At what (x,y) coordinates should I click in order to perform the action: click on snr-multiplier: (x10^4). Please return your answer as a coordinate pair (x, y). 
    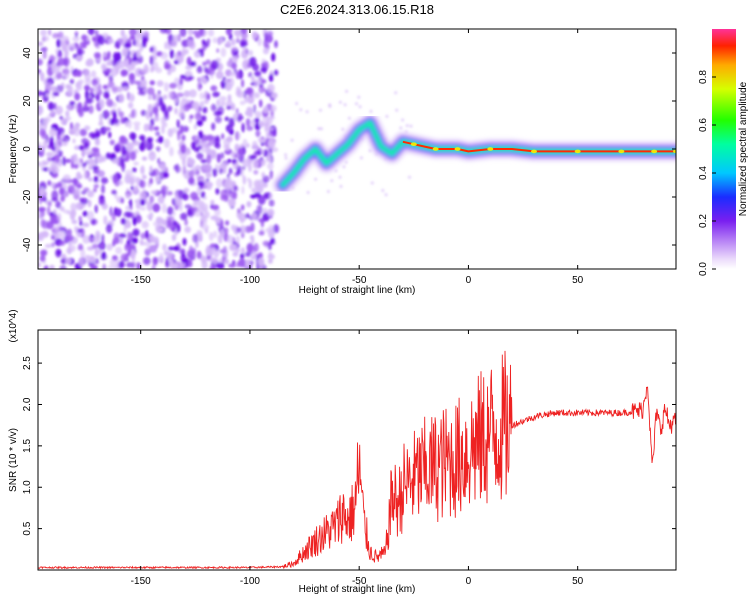
    Looking at the image, I should click on (13, 325).